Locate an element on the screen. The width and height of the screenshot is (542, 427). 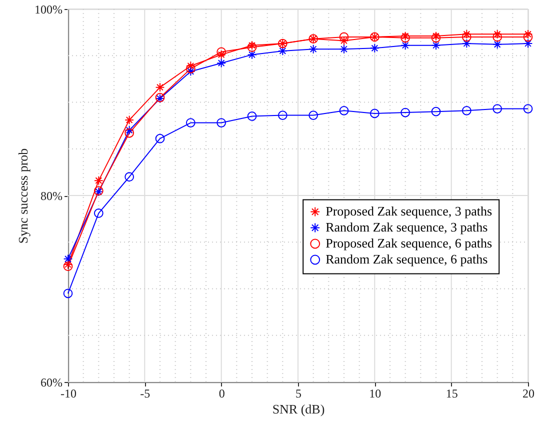
x-axis-title: SNR (dB) is located at coordinates (298, 409).